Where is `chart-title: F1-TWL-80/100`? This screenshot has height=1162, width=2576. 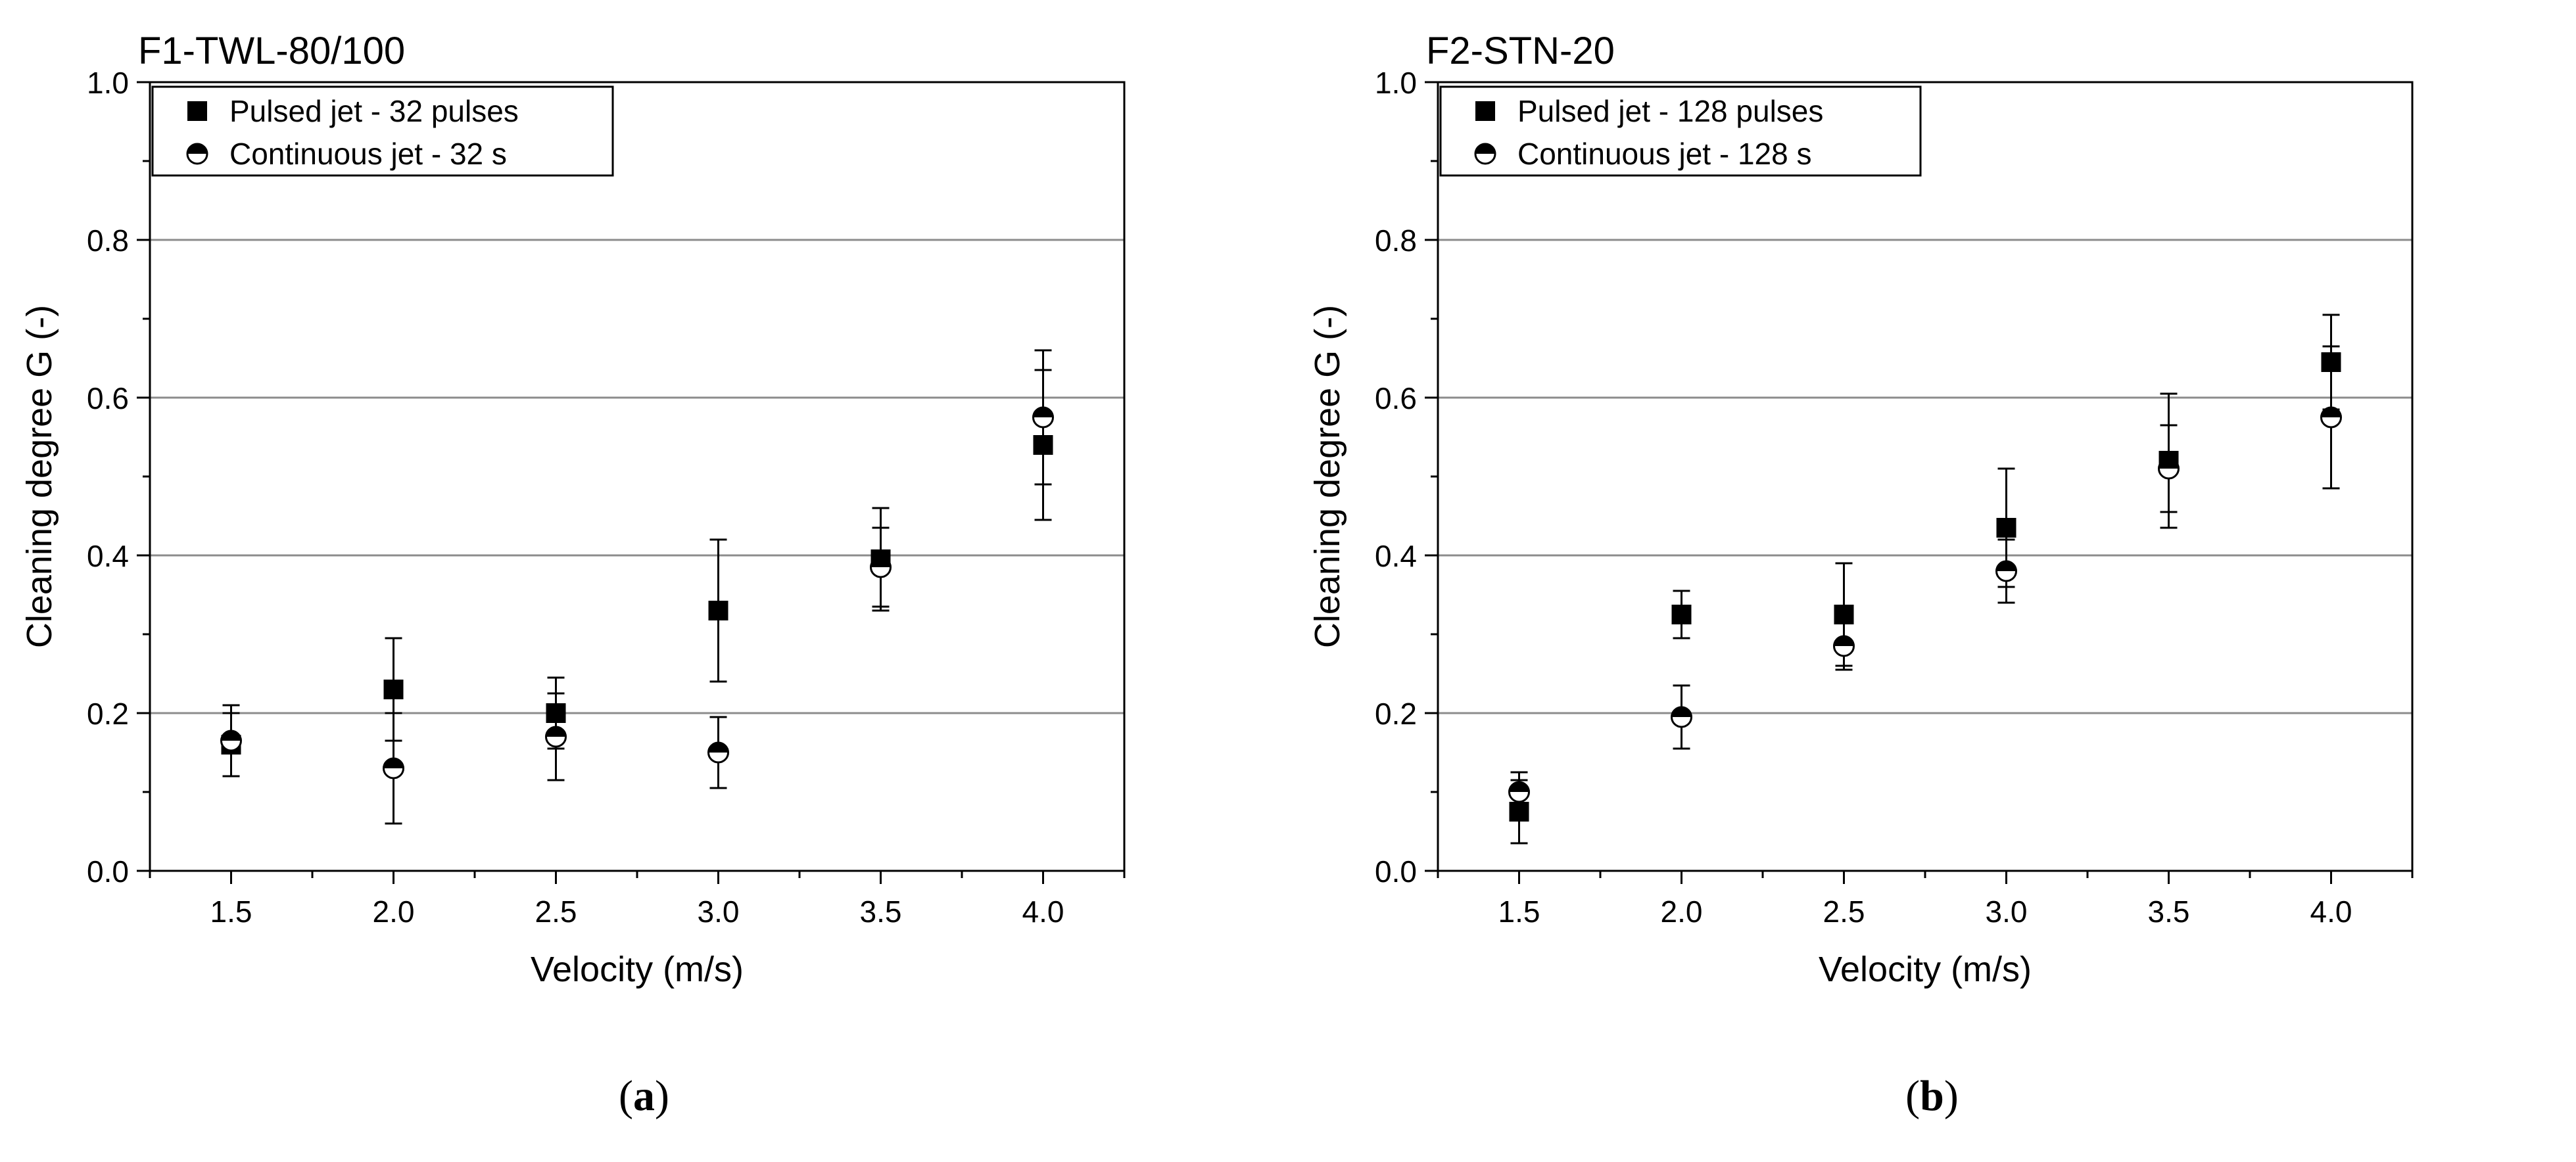 chart-title: F1-TWL-80/100 is located at coordinates (271, 51).